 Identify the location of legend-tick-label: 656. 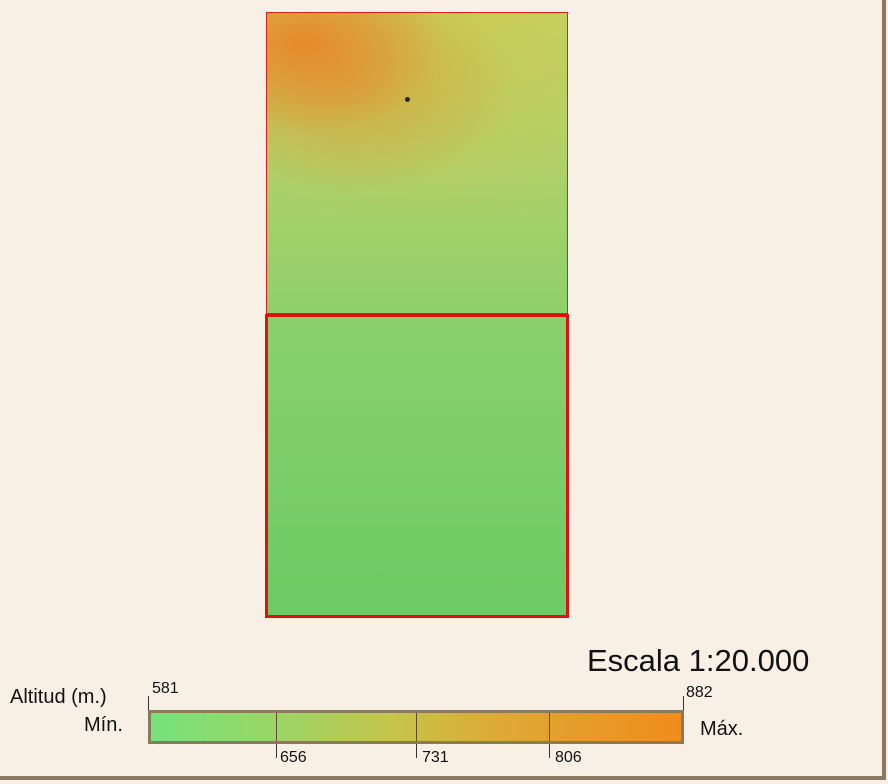
(293, 757).